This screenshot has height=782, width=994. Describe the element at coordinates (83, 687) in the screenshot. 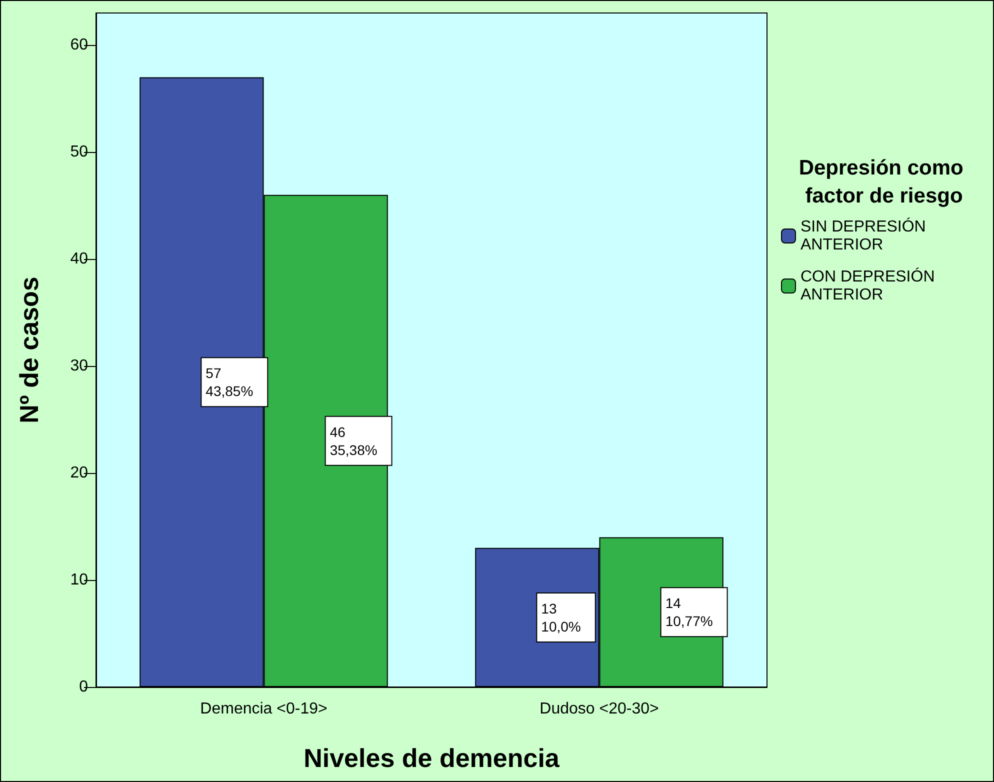

I see `y-tick-label: 0` at that location.